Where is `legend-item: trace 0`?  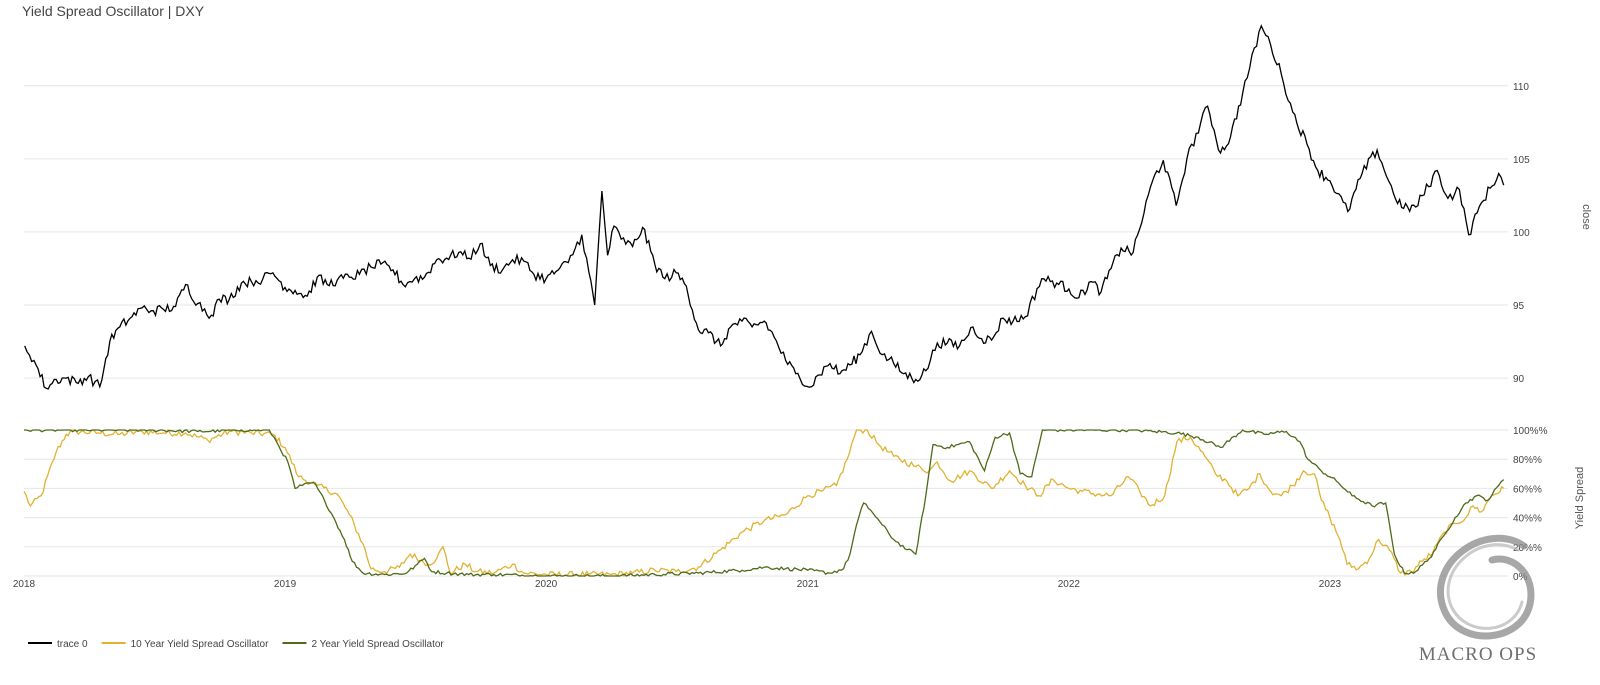 legend-item: trace 0 is located at coordinates (58, 644).